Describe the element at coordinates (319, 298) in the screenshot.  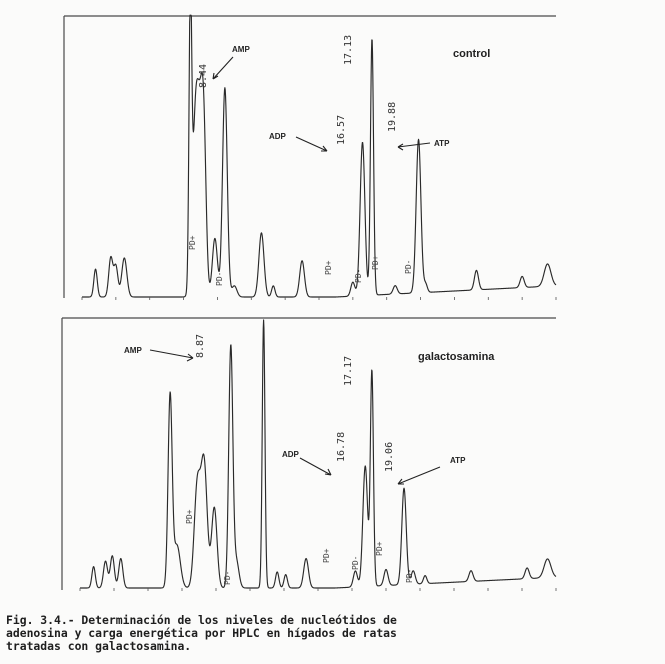
I see `control-baseline-ticks` at that location.